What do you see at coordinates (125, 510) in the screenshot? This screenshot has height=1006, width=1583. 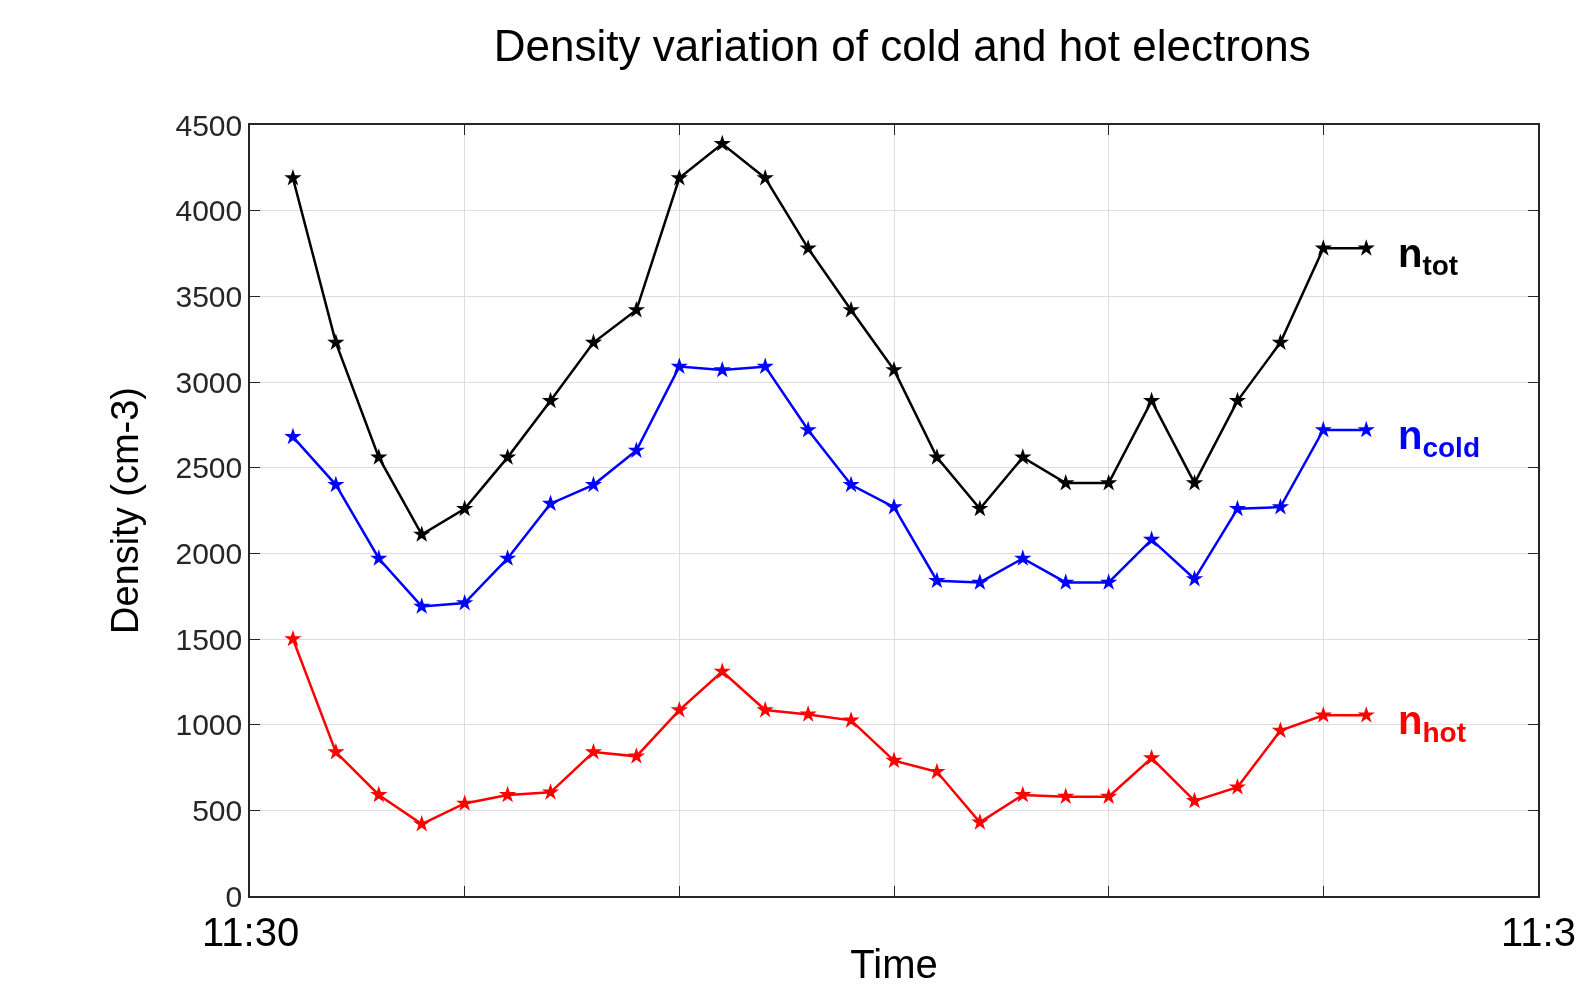 I see `y-axis-title: Density (cm-3)` at bounding box center [125, 510].